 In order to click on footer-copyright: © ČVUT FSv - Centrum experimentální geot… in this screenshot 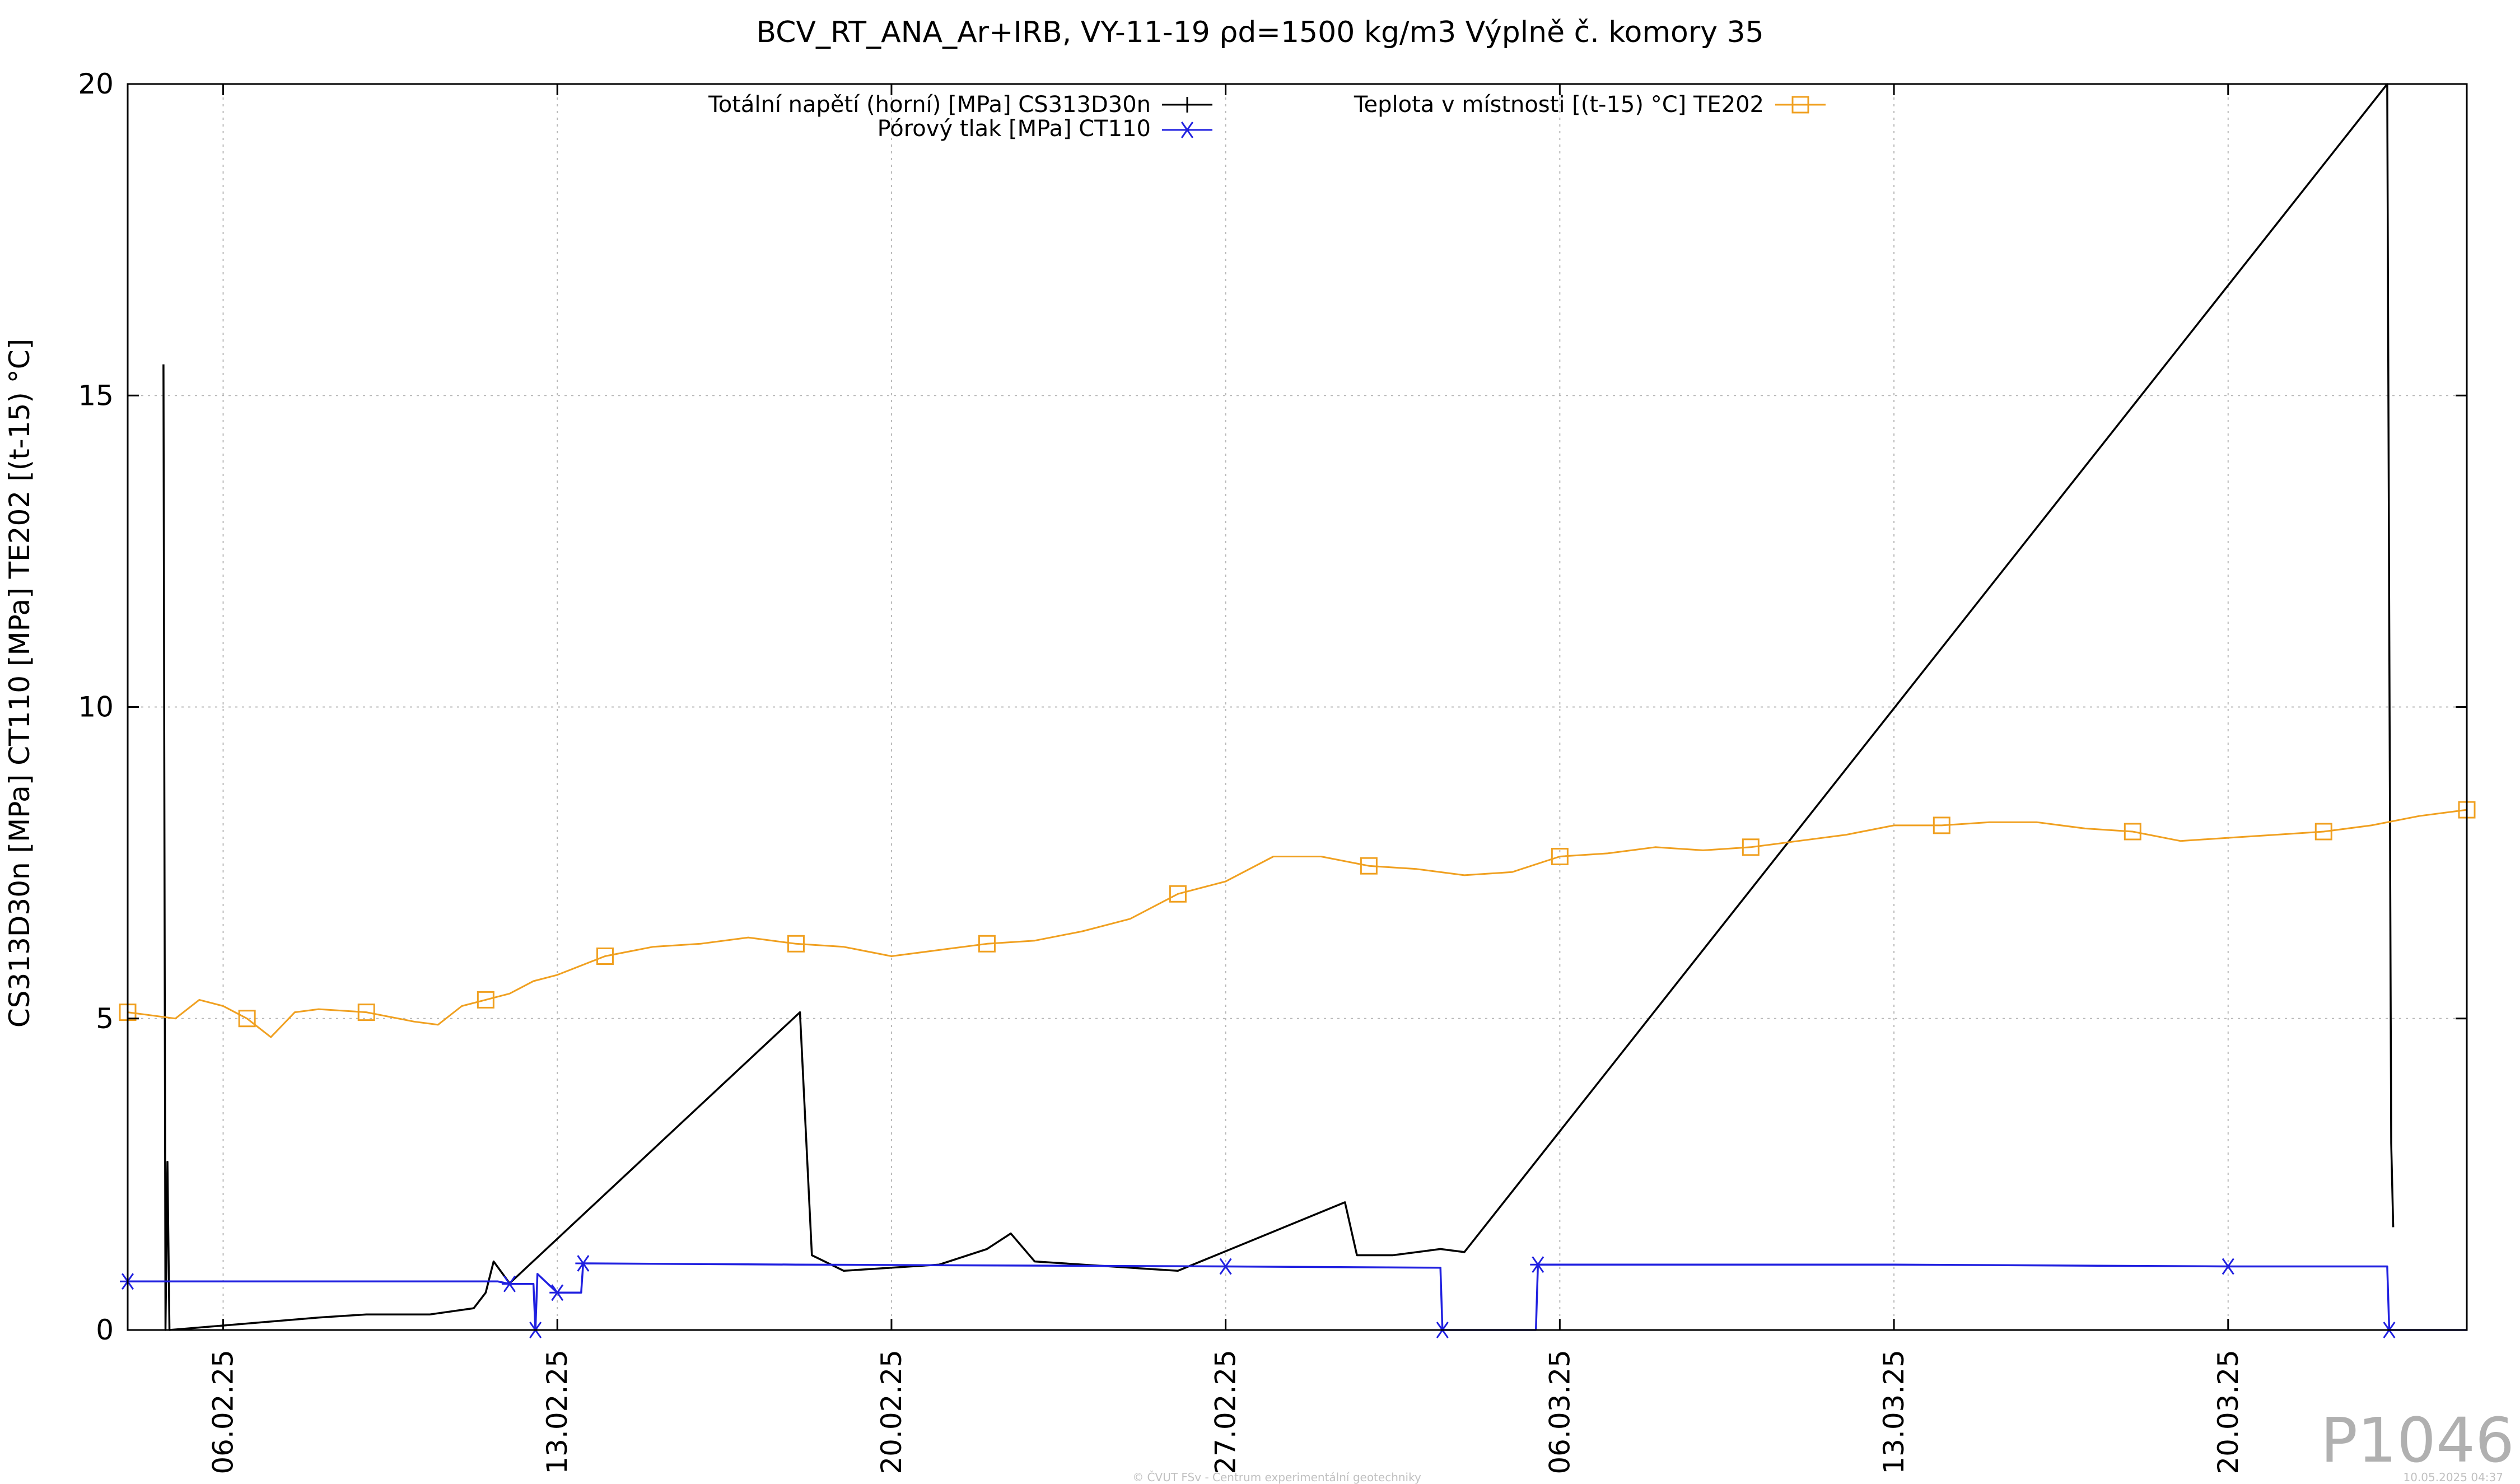, I will do `click(1277, 1478)`.